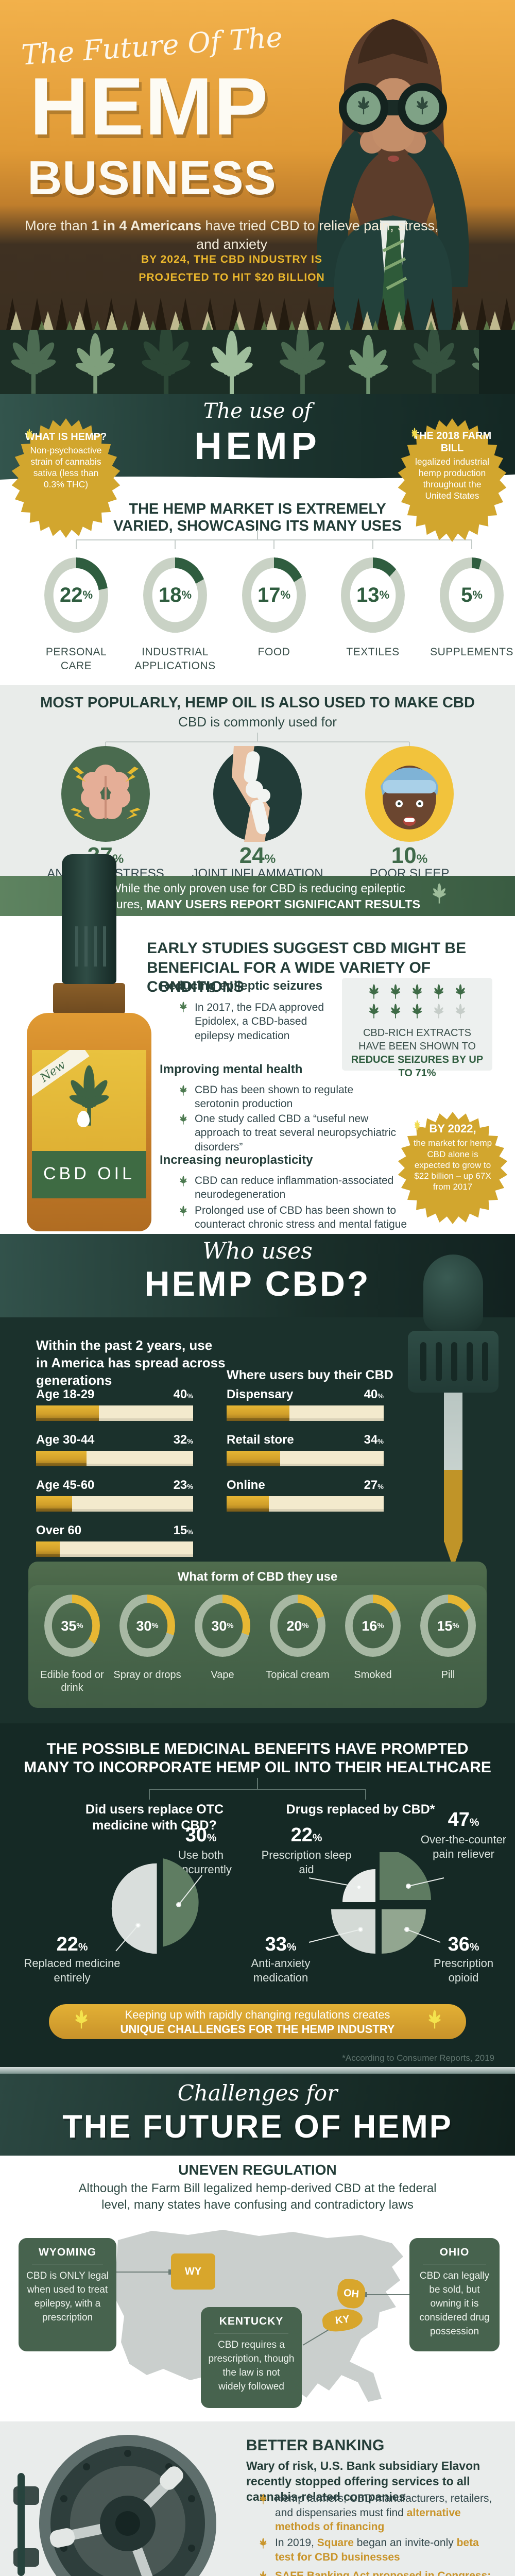 Image resolution: width=515 pixels, height=2576 pixels. I want to click on cbd-bottle-label: New CBD OIL, so click(89, 1124).